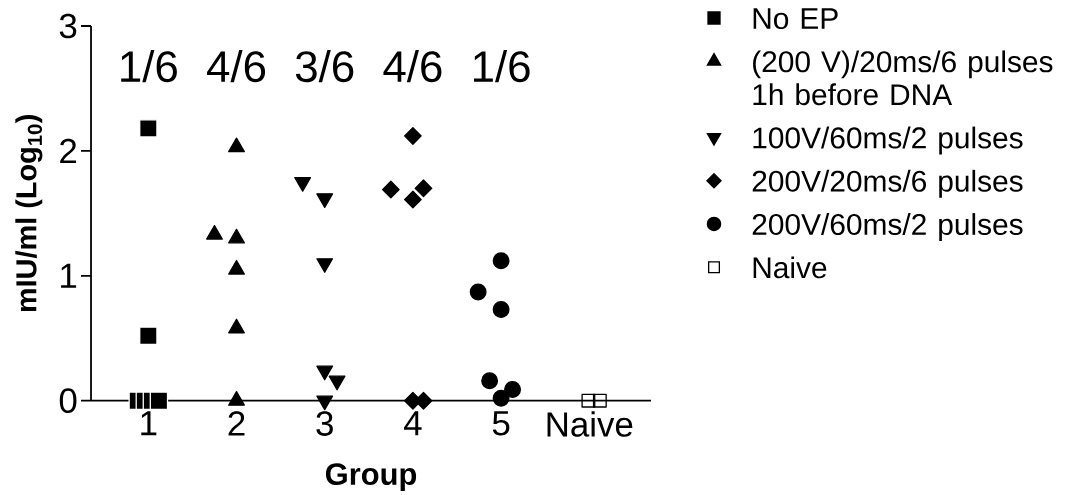 Image resolution: width=1065 pixels, height=495 pixels. I want to click on y-tick-label: 1, so click(69, 275).